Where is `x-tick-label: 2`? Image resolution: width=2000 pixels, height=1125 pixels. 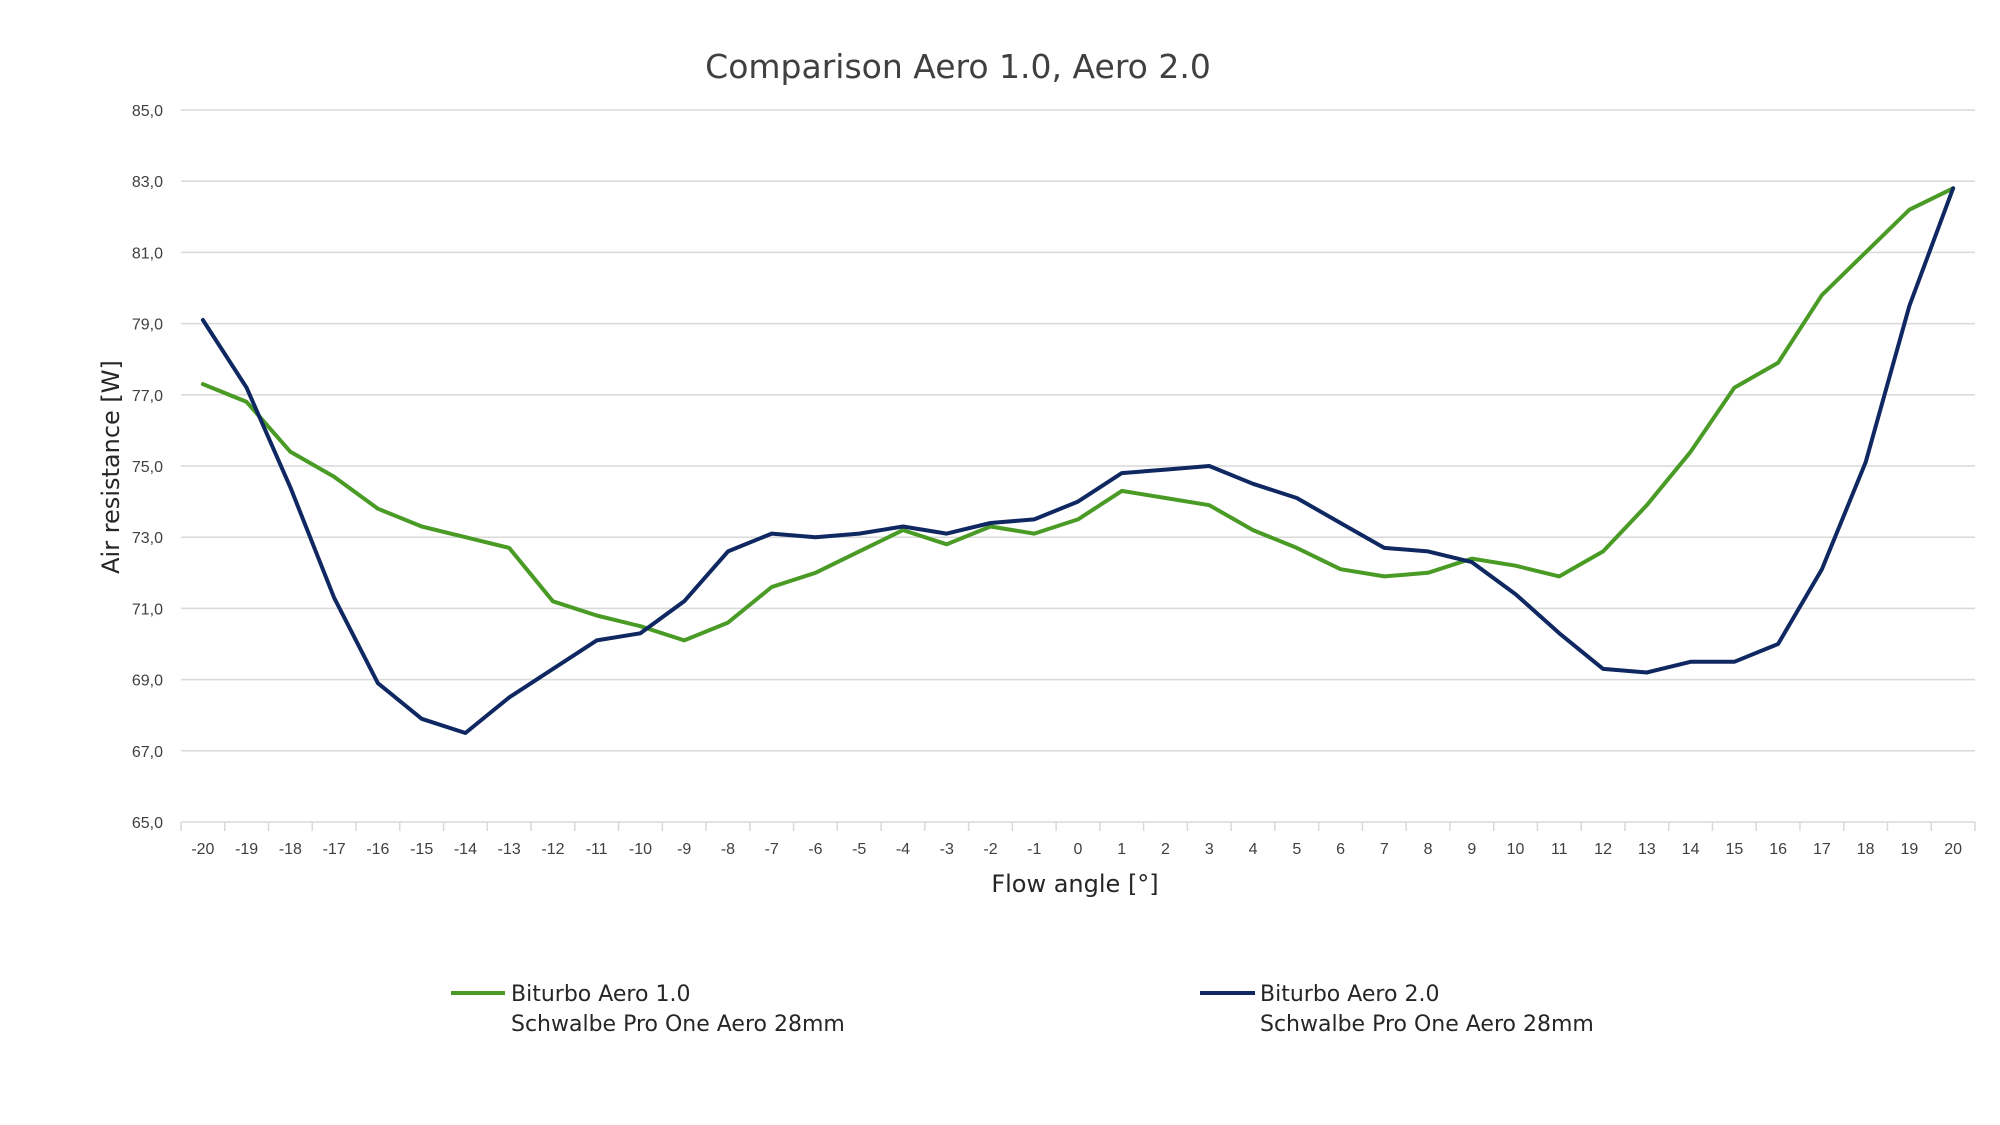 x-tick-label: 2 is located at coordinates (1165, 849).